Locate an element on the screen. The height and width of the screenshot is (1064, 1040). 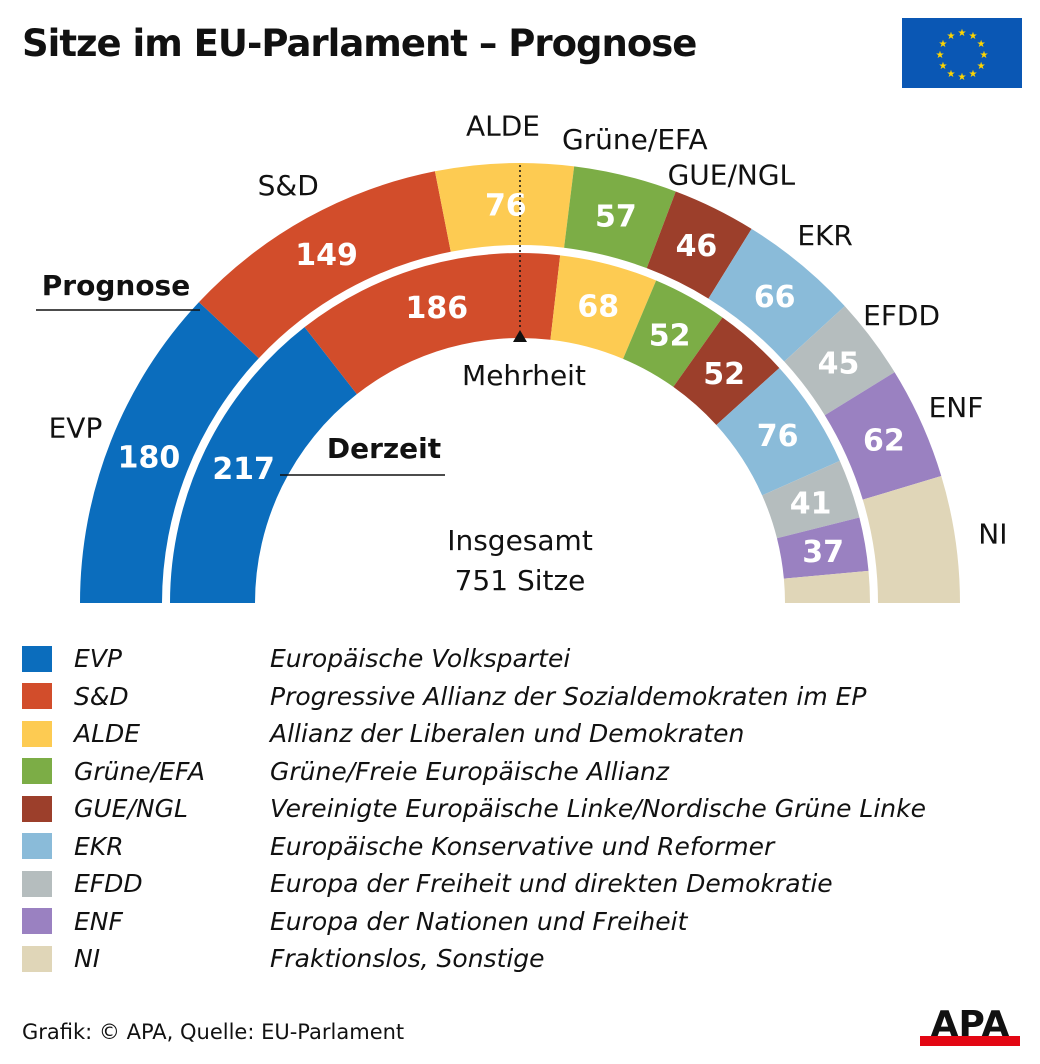
seg-prognose-ALDE is located at coordinates (504, 207).